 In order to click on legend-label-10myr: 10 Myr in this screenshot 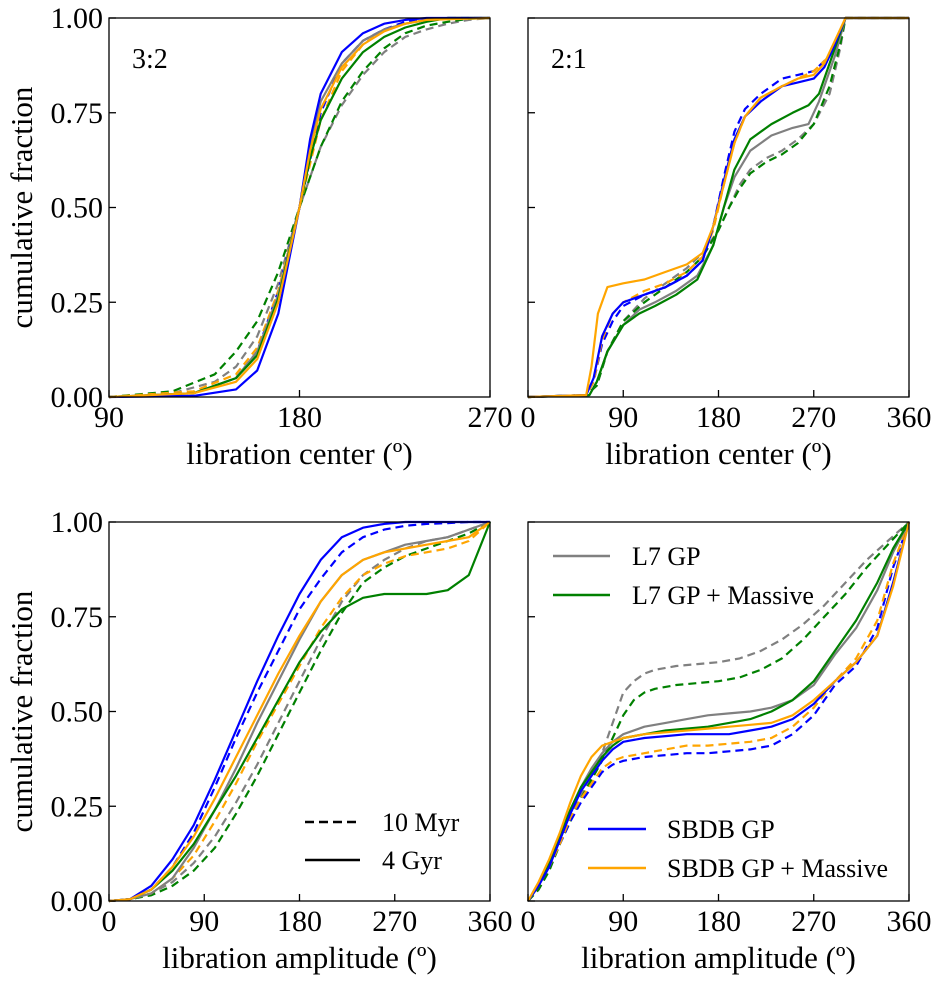, I will do `click(421, 822)`.